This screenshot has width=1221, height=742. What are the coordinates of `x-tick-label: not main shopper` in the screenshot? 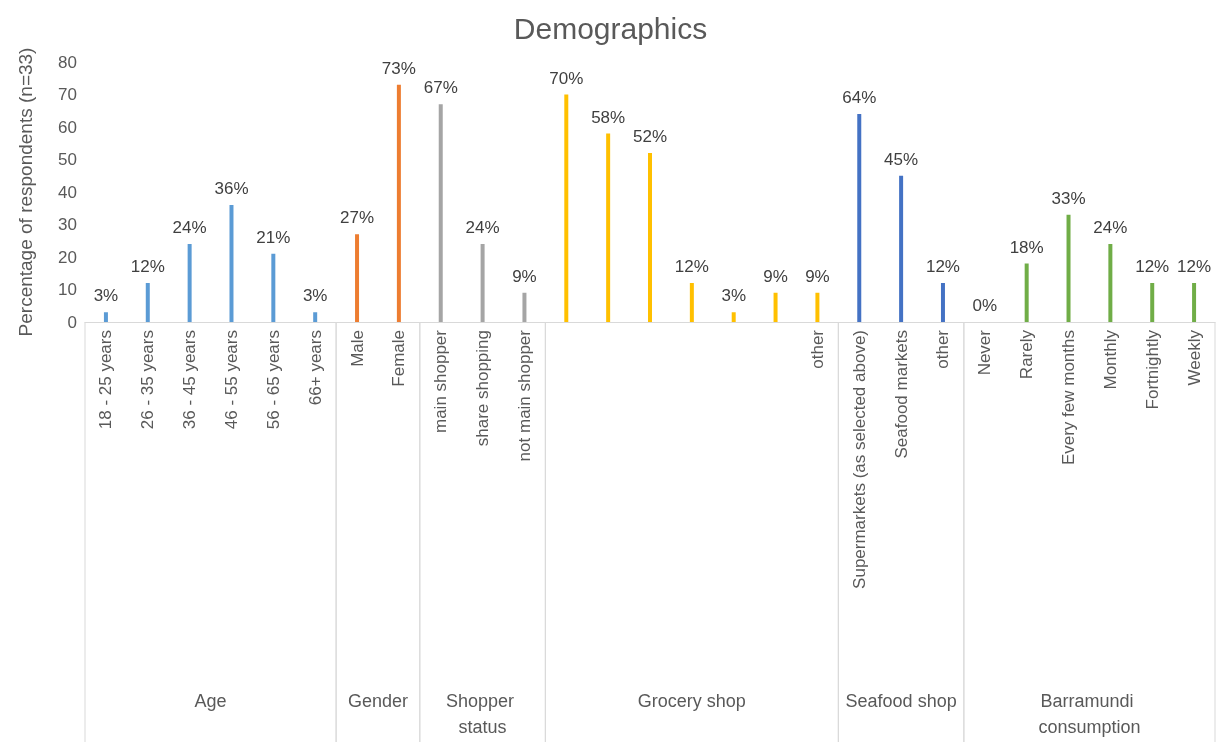 It's located at (524, 395).